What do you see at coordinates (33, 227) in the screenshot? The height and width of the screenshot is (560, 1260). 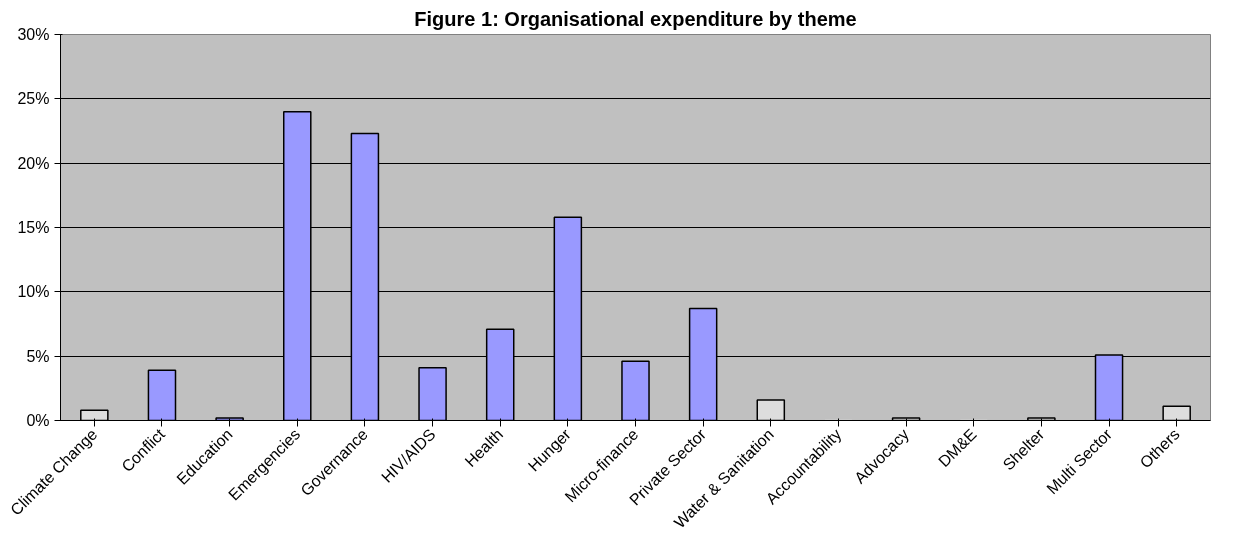 I see `y-tick-label: 15%` at bounding box center [33, 227].